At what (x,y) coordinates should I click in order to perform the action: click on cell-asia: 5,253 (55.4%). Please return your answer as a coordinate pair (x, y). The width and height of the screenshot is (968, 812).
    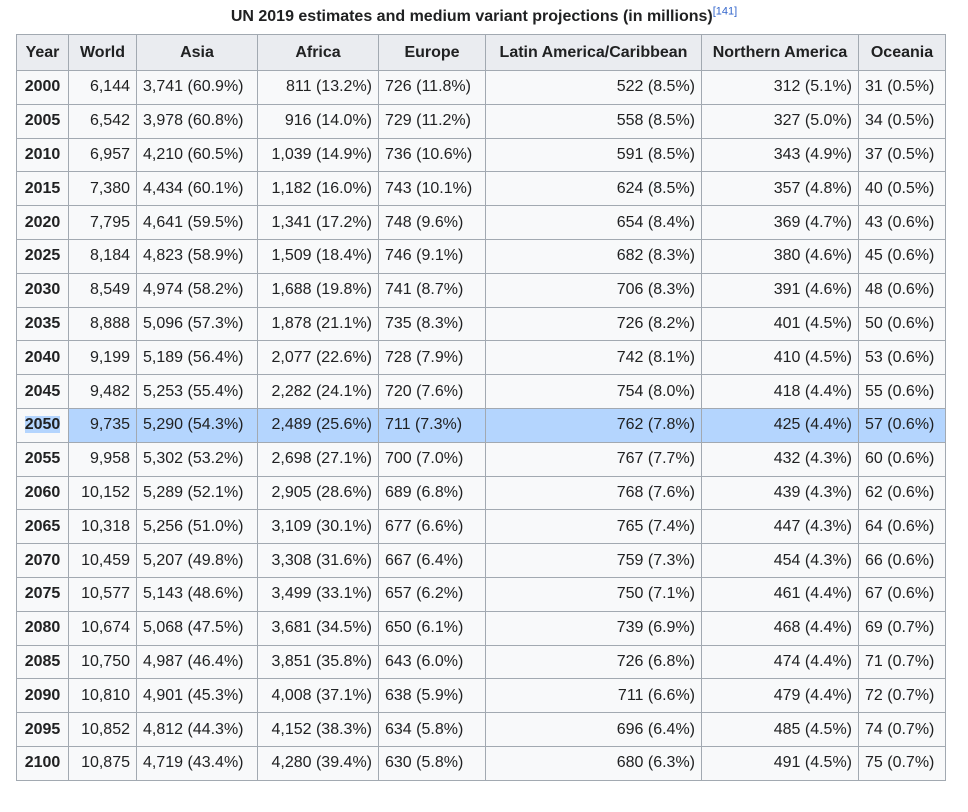
    Looking at the image, I should click on (197, 391).